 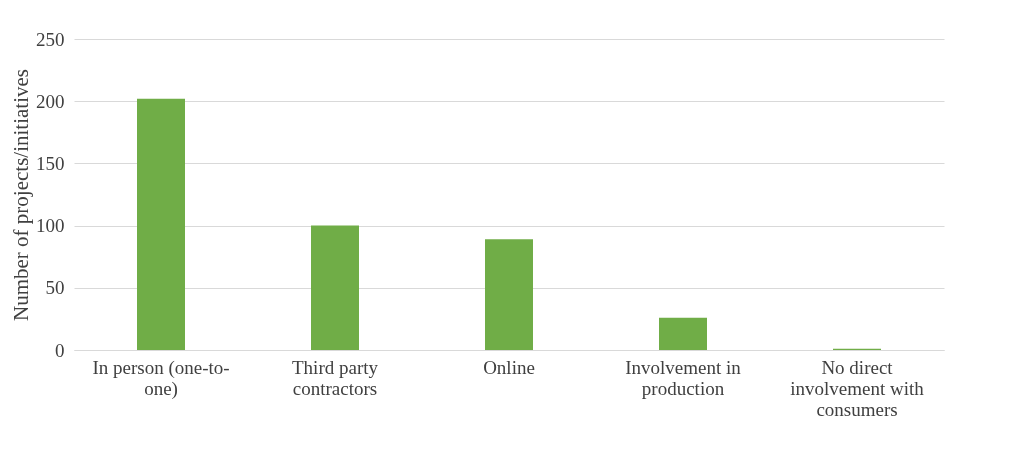 I want to click on x-tick-label: No direct involvement with consumers, so click(x=857, y=388).